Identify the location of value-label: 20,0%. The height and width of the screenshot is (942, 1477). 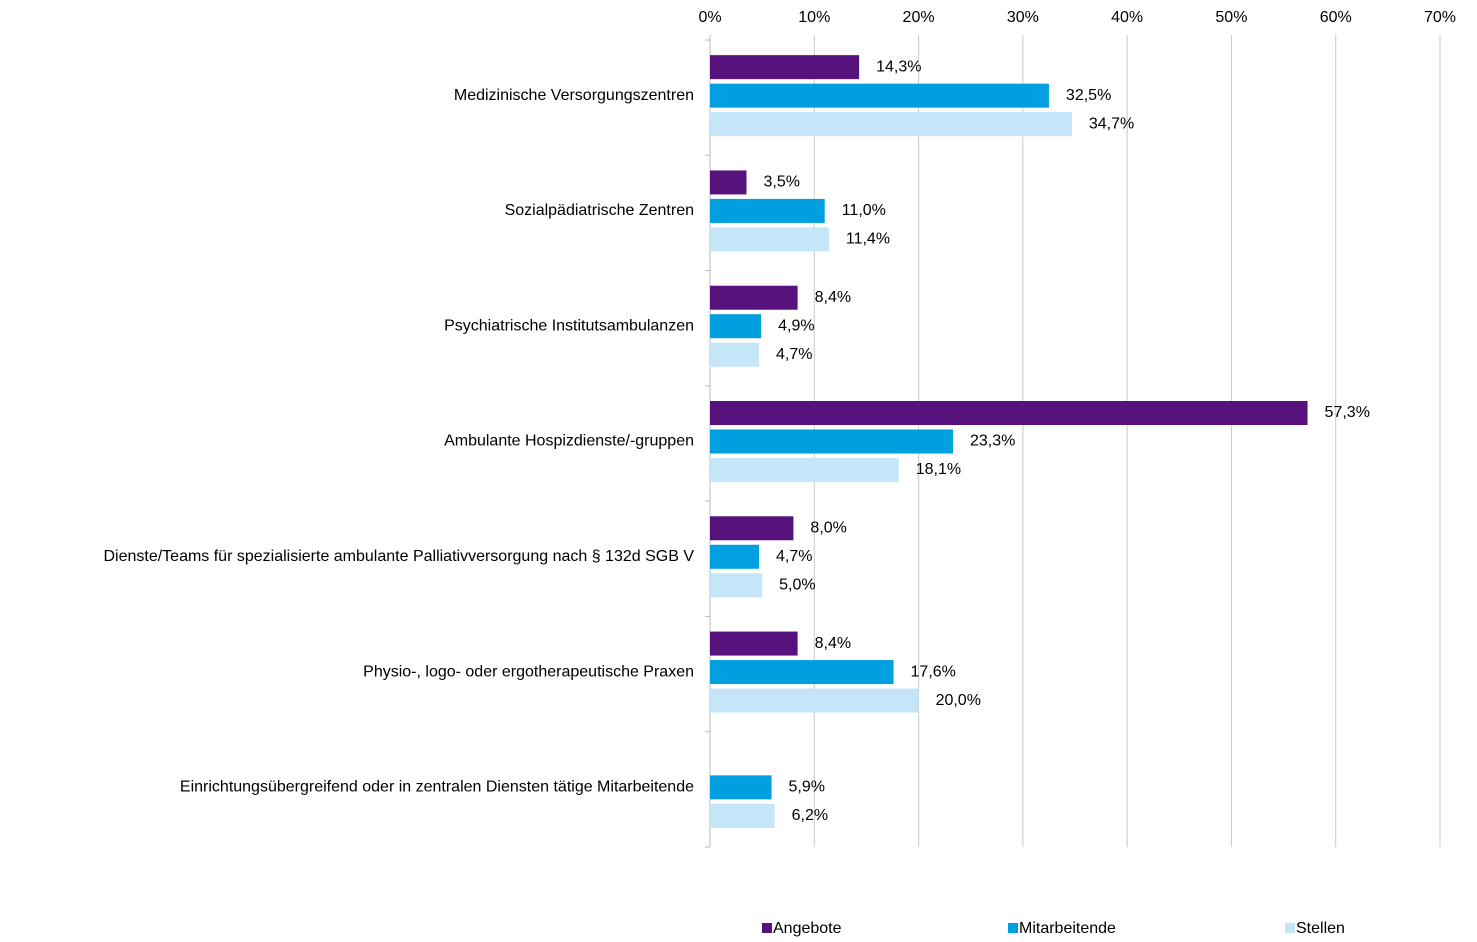
(958, 700).